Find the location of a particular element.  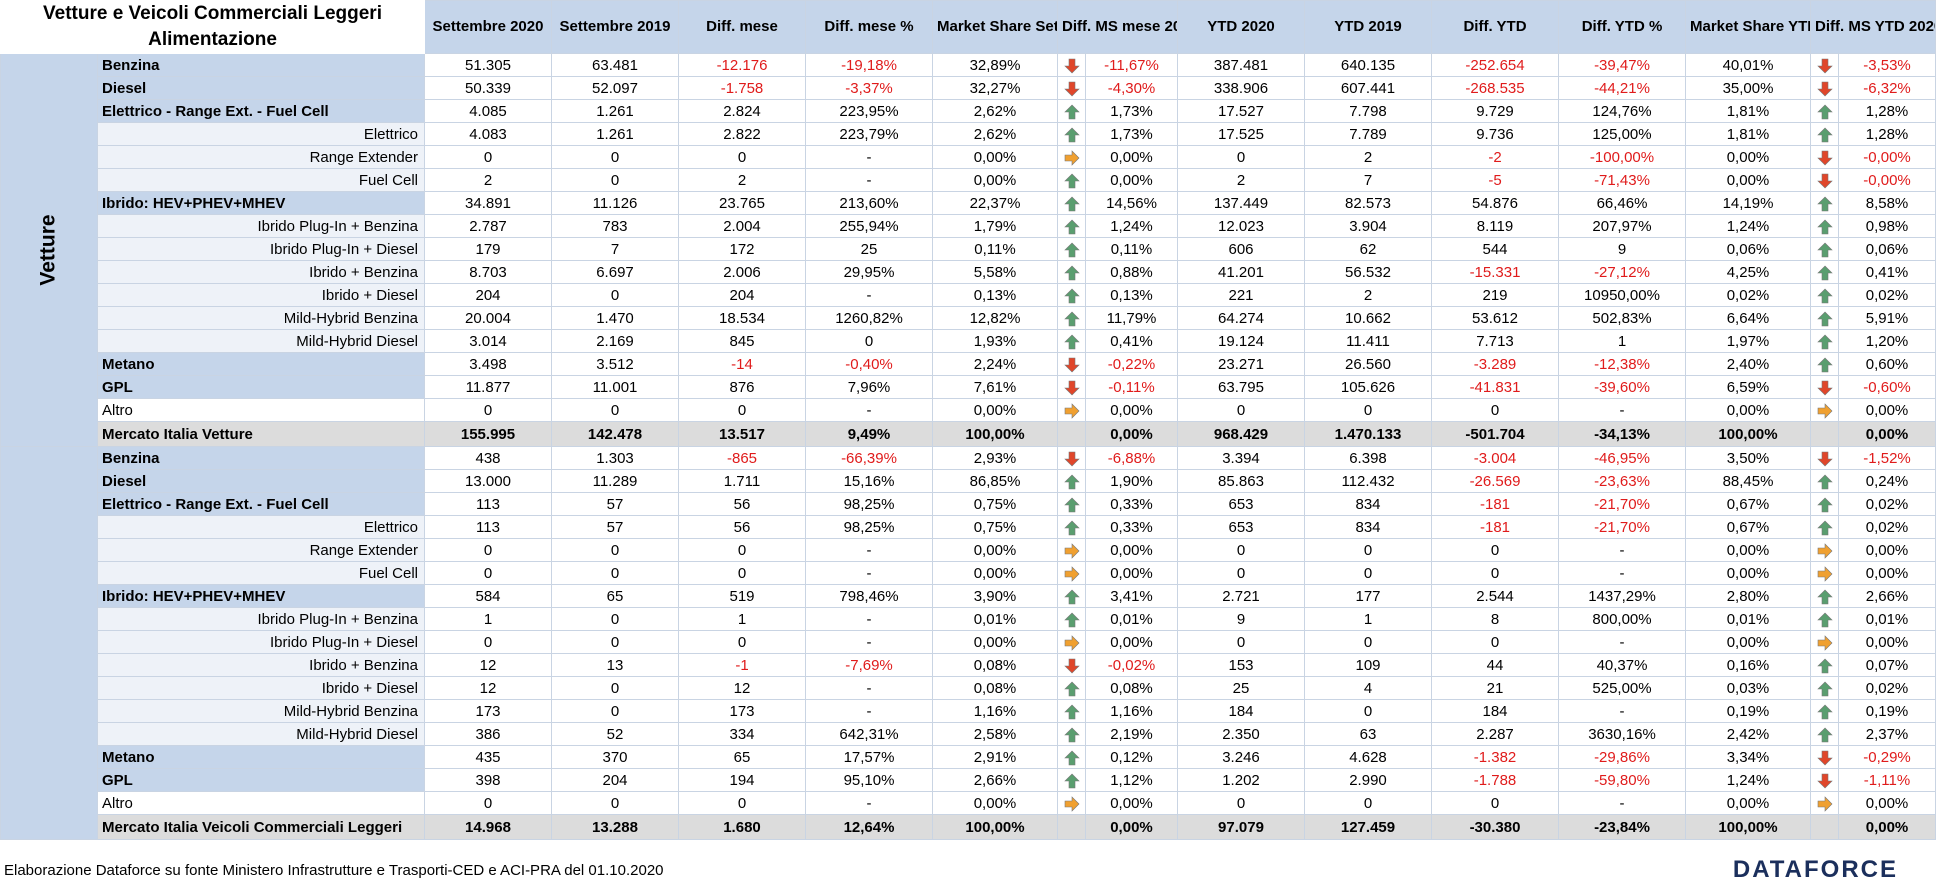

value-cell: -41.831 is located at coordinates (1495, 387).